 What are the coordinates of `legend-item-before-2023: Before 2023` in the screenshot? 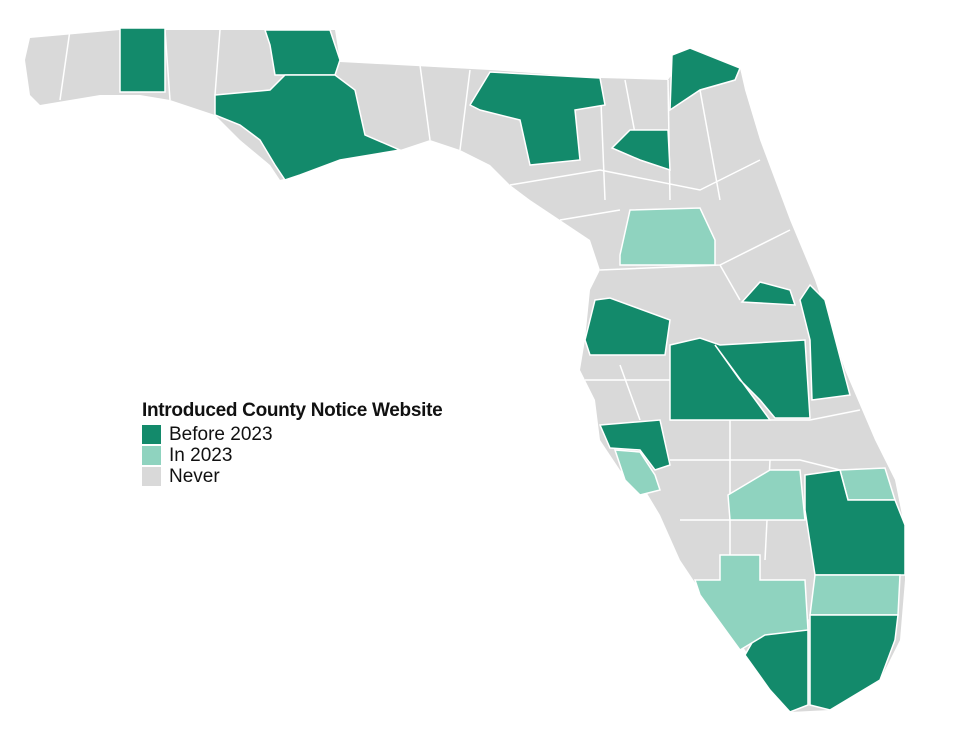 It's located at (292, 434).